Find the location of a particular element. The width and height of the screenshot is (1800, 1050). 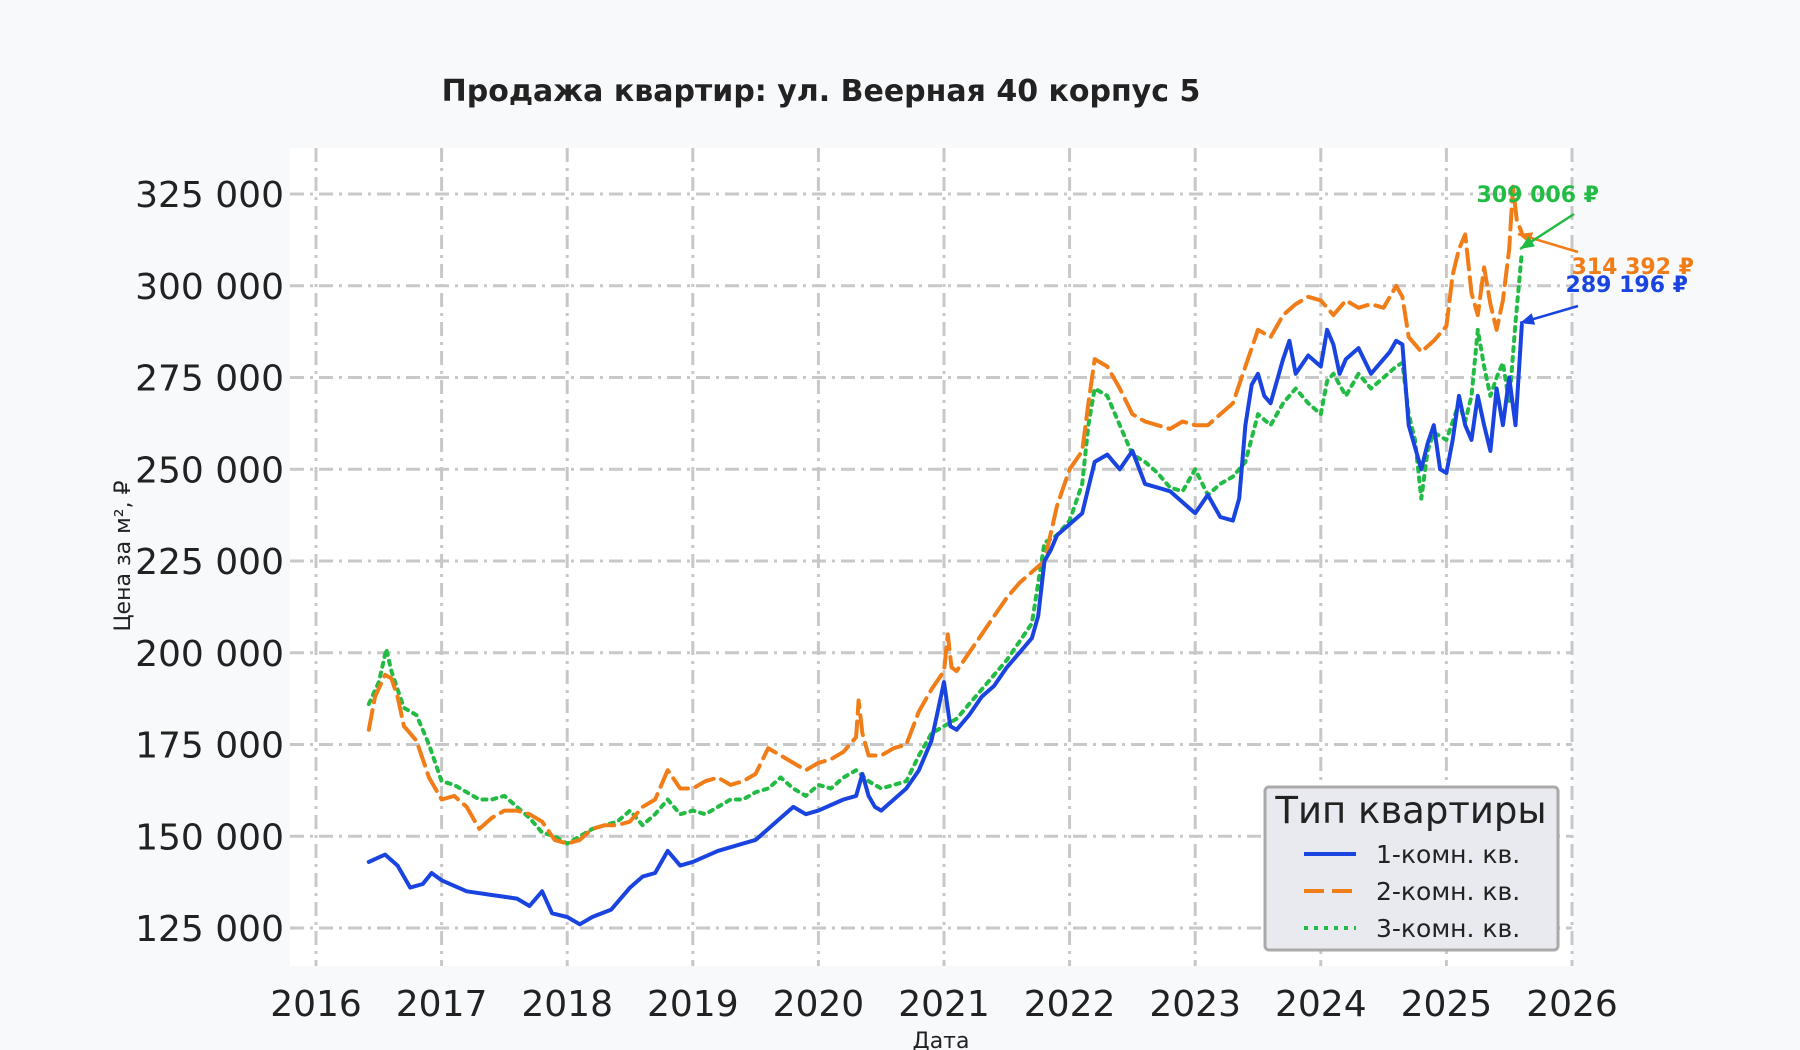

x-tick-label: 2022 is located at coordinates (1070, 1004).